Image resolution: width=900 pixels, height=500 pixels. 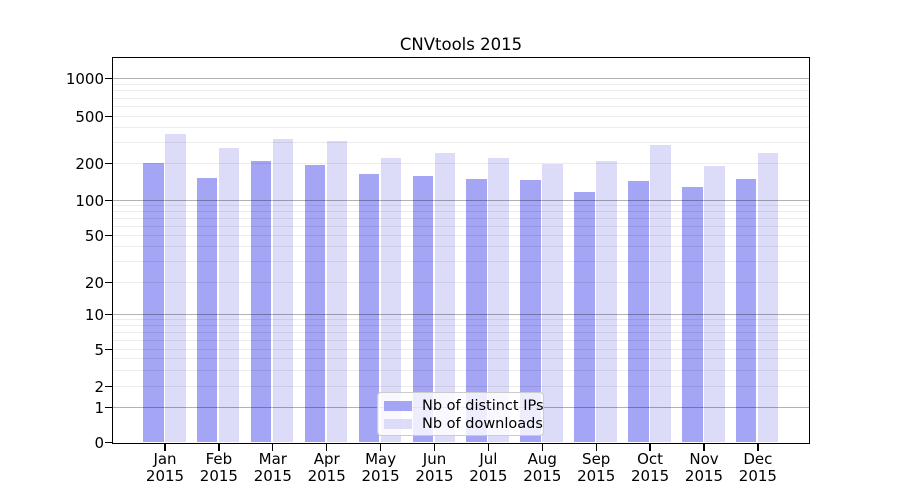 What do you see at coordinates (542, 467) in the screenshot?
I see `x-tick-label: Aug 2015` at bounding box center [542, 467].